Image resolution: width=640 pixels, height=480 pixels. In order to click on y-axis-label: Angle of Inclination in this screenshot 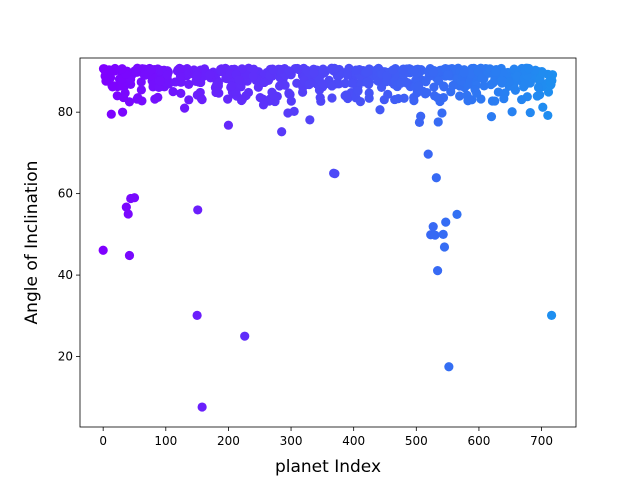, I will do `click(32, 243)`.